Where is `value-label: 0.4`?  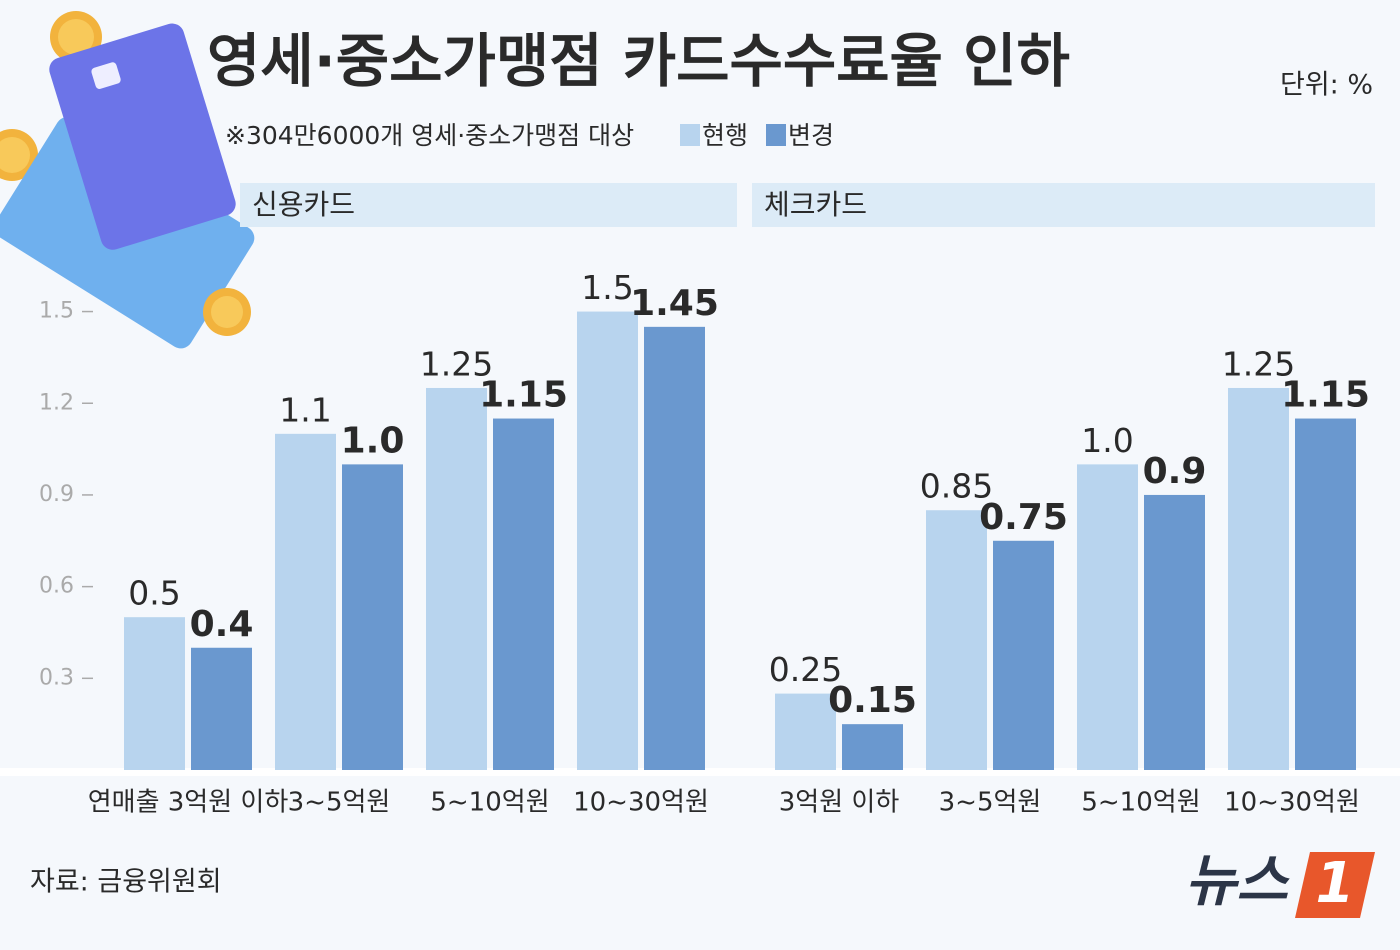
value-label: 0.4 is located at coordinates (222, 624).